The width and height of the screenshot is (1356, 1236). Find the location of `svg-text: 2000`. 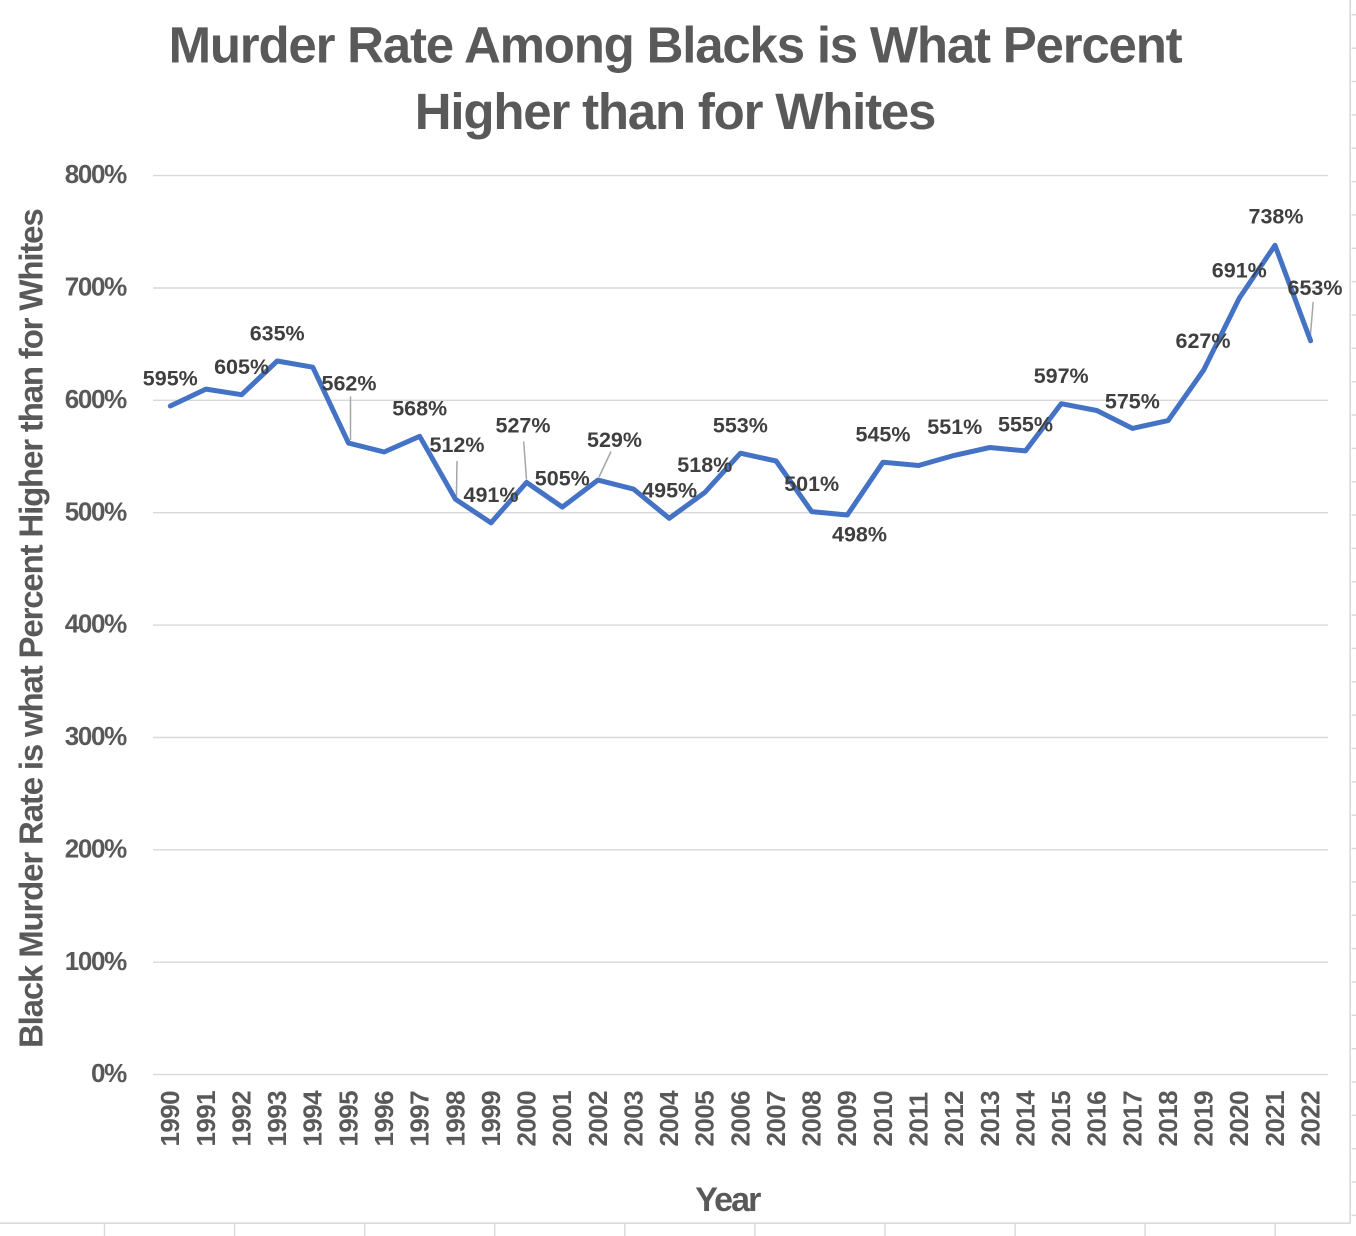

svg-text: 2000 is located at coordinates (527, 1119).